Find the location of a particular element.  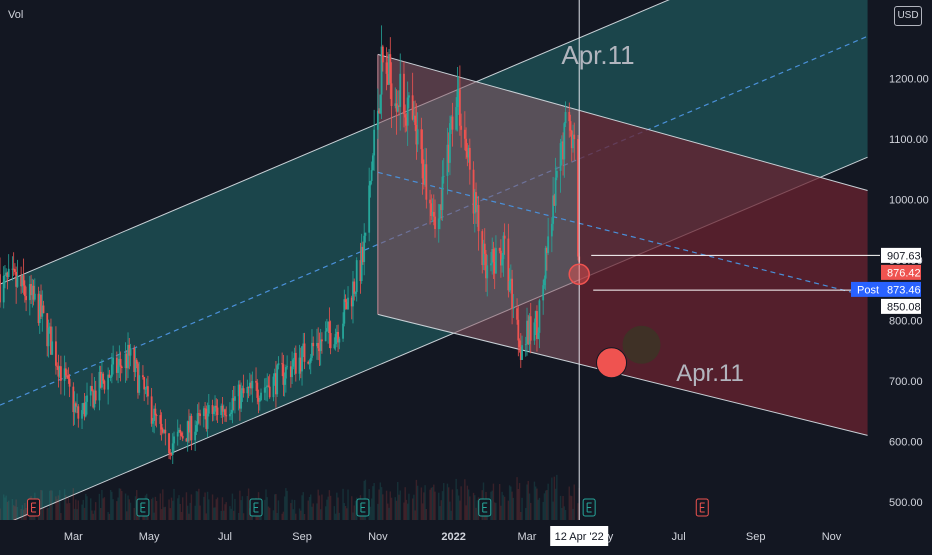

tag-post: Post 873.46 is located at coordinates (886, 289).